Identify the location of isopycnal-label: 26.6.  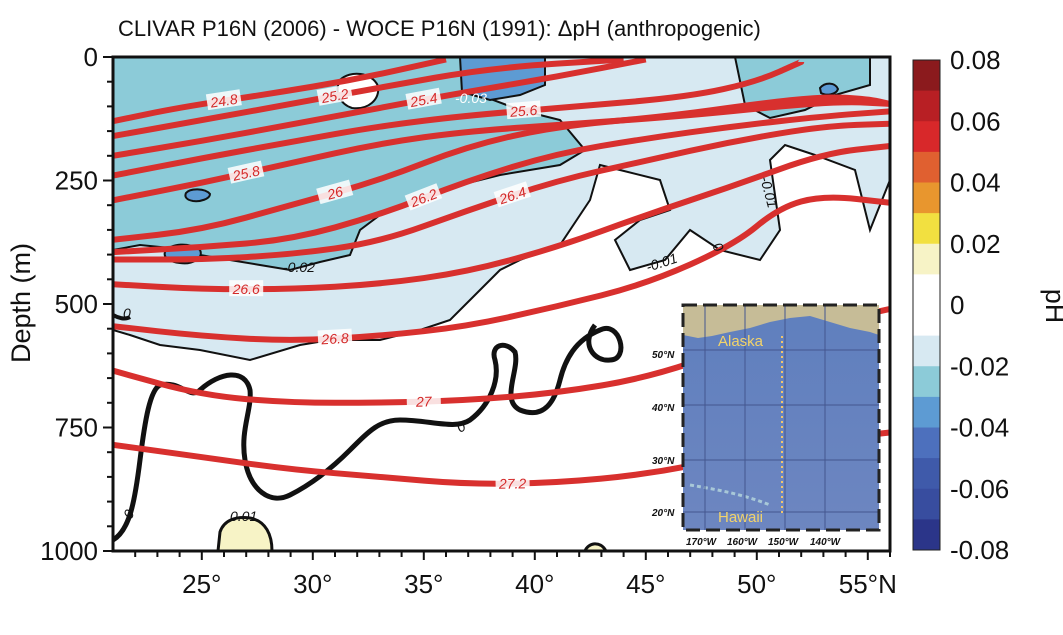
(246, 289).